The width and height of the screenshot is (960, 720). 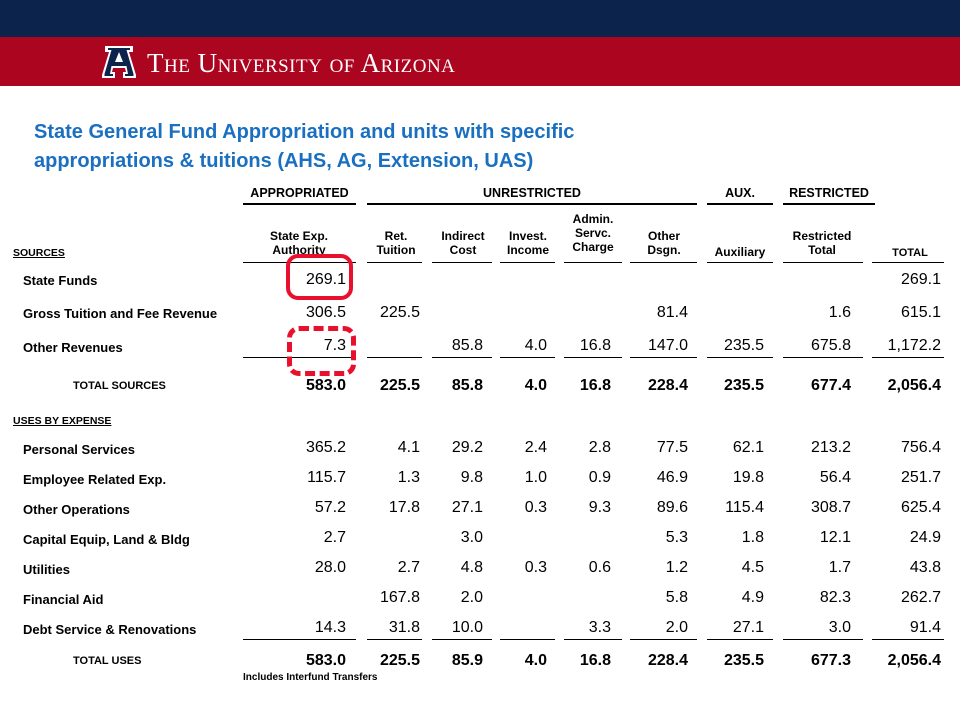 What do you see at coordinates (326, 477) in the screenshot?
I see `cell: 115.7` at bounding box center [326, 477].